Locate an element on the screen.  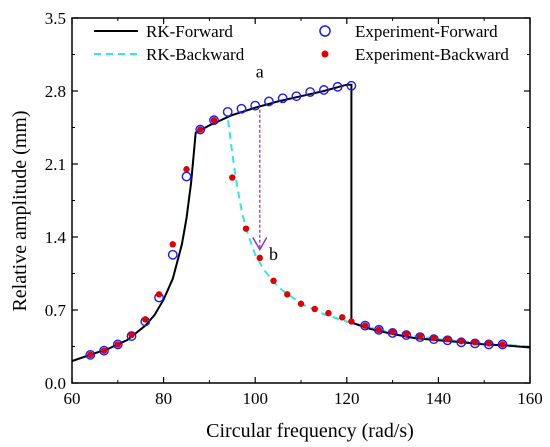
y-axis-label: Relative amplitude (mm) is located at coordinates (20, 210).